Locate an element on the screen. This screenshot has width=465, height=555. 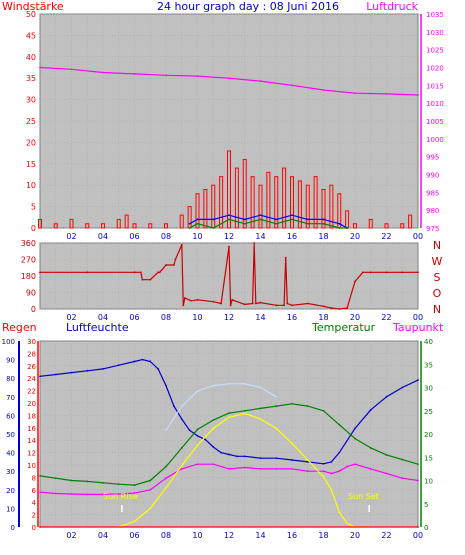
y-left-tick-label: 5 is located at coordinates (33, 207).